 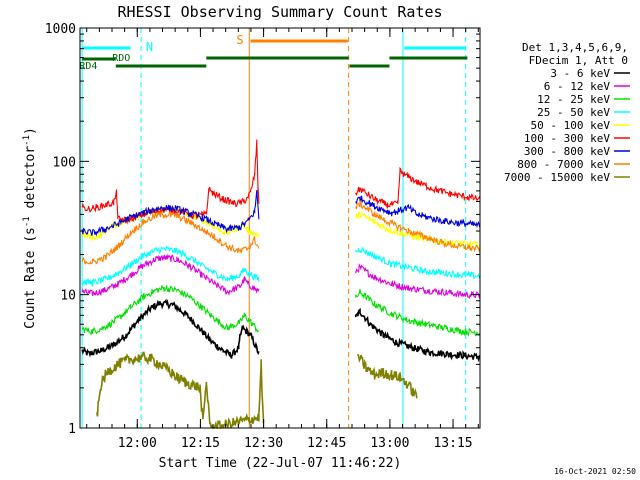 I want to click on timestamp: 16-Oct-2021 02:50, so click(x=595, y=471).